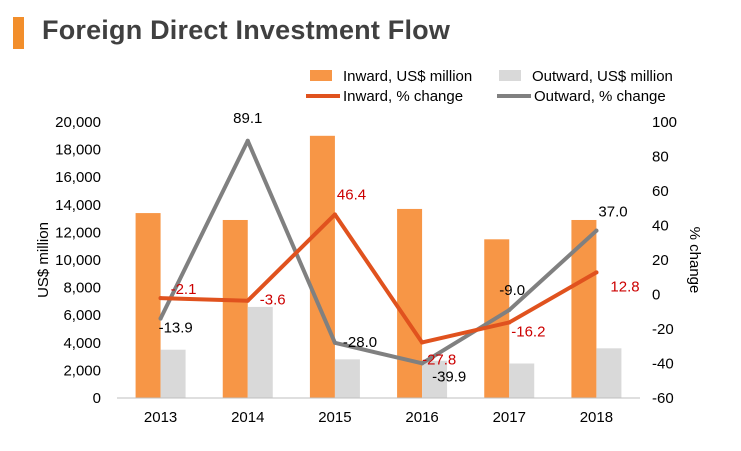 The width and height of the screenshot is (741, 451). What do you see at coordinates (596, 417) in the screenshot?
I see `x-tick-label: 2018` at bounding box center [596, 417].